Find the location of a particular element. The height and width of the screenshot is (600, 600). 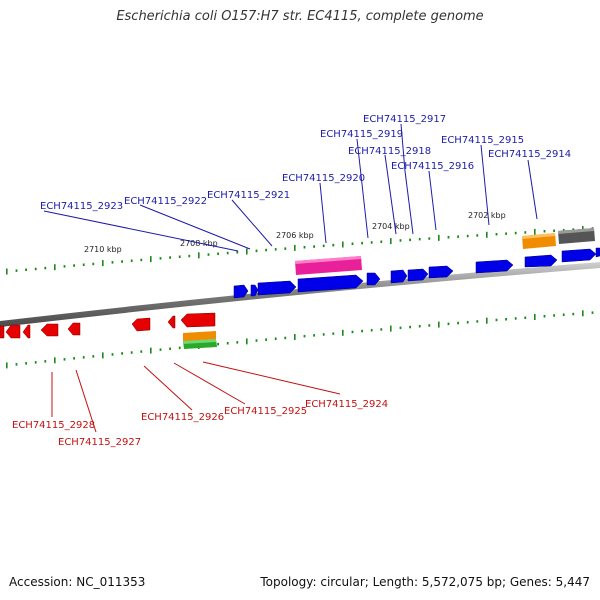

gene-label: ECH74115_2927 is located at coordinates (99, 442).